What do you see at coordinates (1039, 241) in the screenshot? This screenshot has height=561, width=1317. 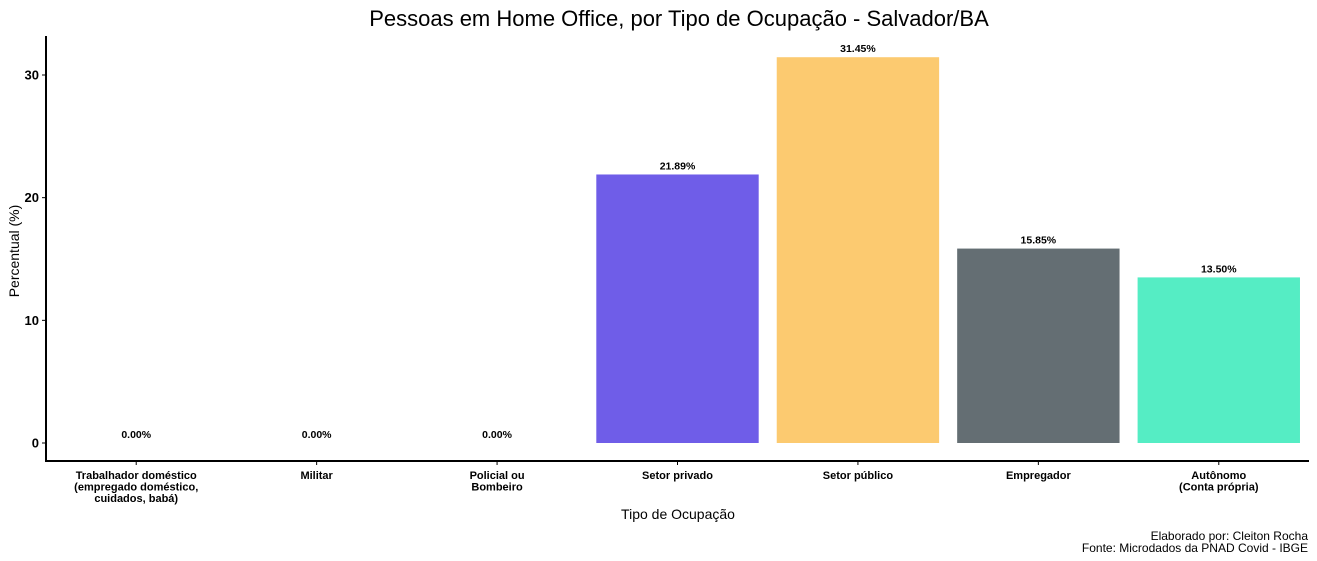 I see `data-label: 15.85%` at bounding box center [1039, 241].